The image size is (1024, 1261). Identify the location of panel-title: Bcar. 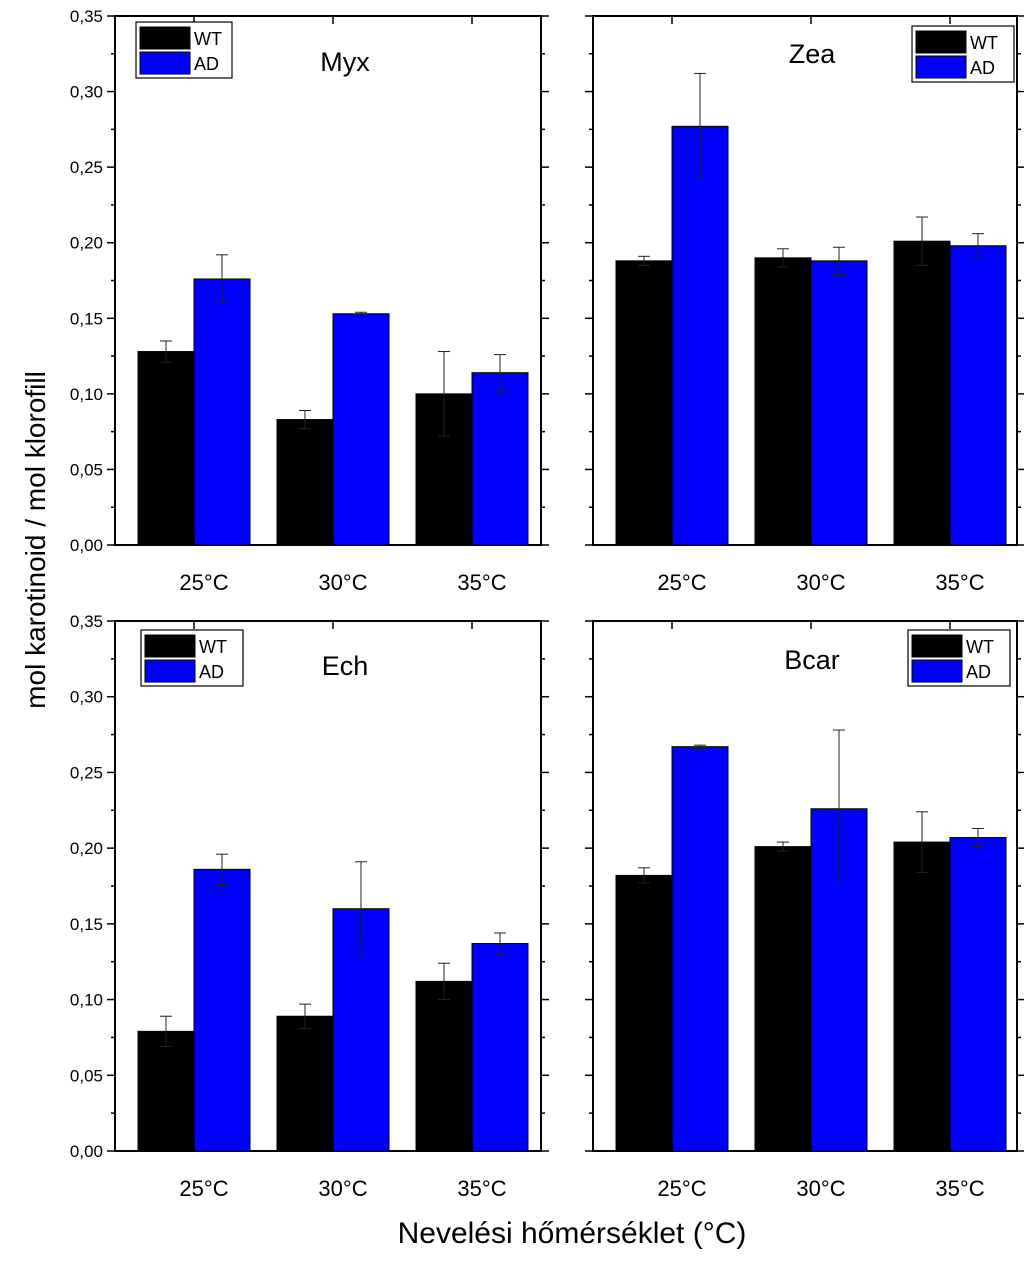
(812, 660).